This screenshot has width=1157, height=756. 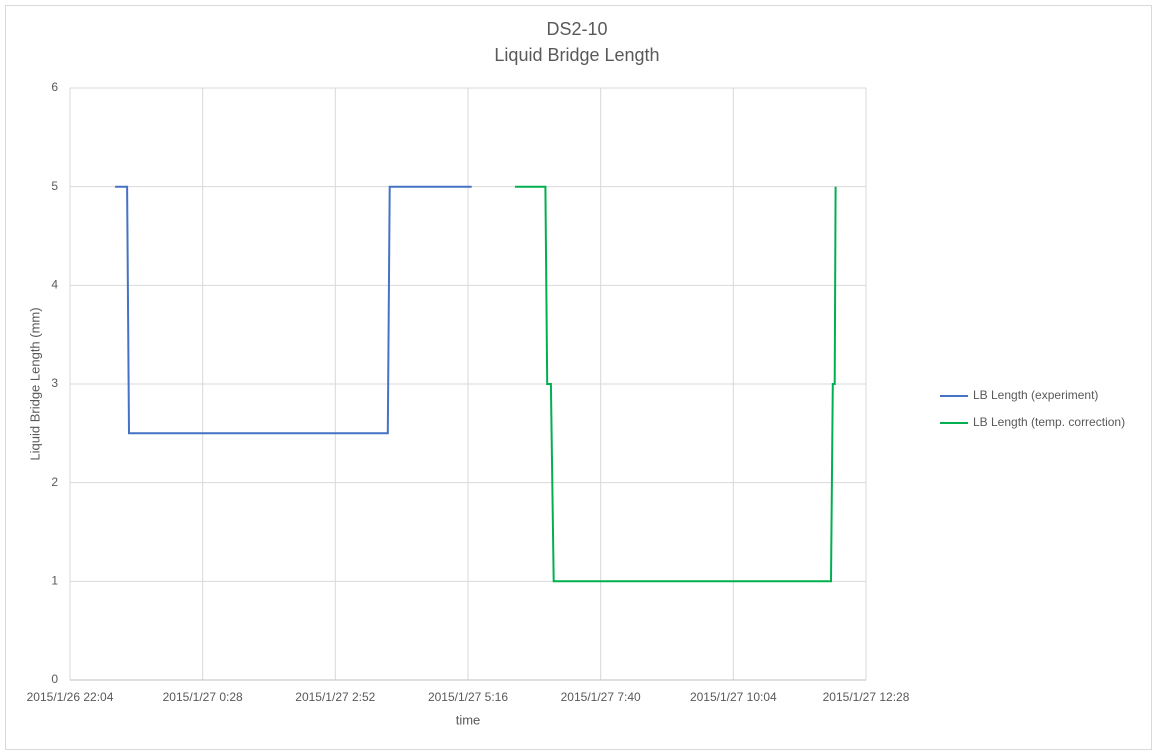 I want to click on x-tick-label: 2015/1/26 22:04, so click(x=70, y=697).